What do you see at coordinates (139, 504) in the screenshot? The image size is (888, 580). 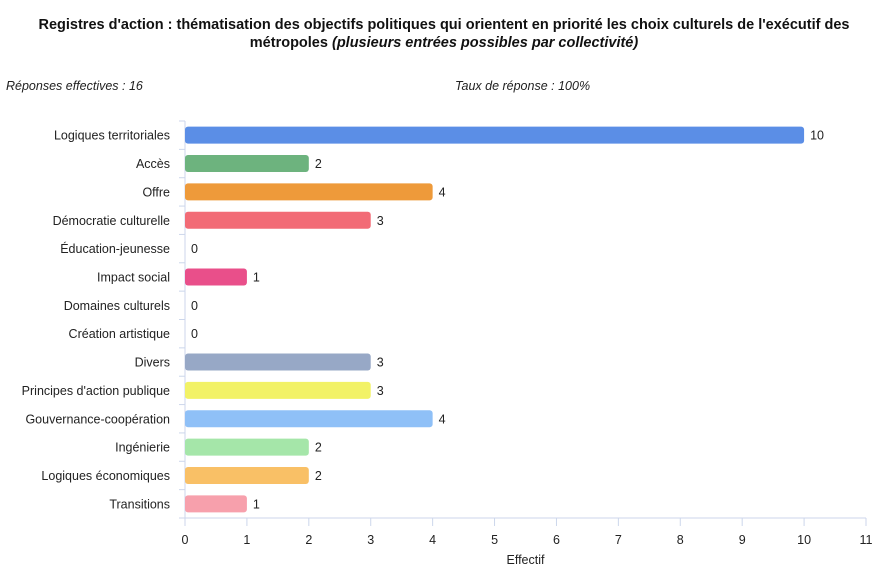 I see `category-label: Transitions` at bounding box center [139, 504].